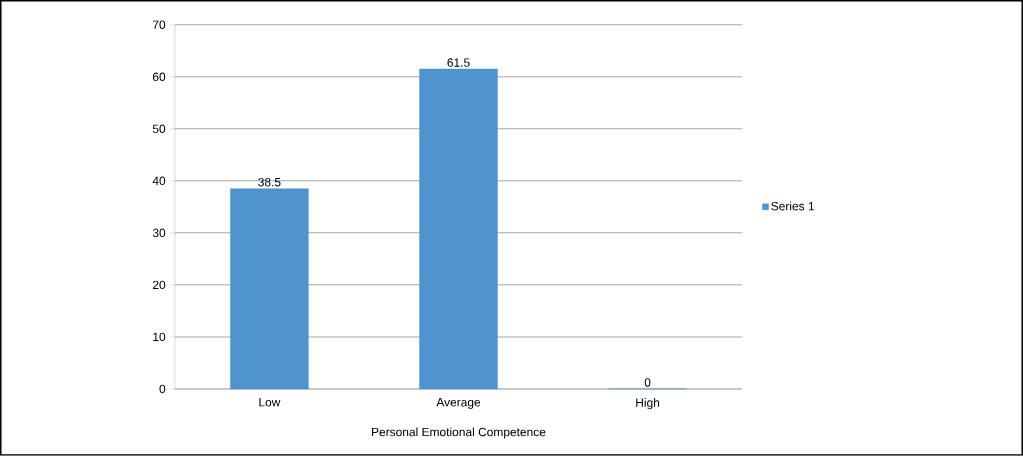 This screenshot has width=1023, height=456. Describe the element at coordinates (270, 402) in the screenshot. I see `x-tick-label: Low` at that location.